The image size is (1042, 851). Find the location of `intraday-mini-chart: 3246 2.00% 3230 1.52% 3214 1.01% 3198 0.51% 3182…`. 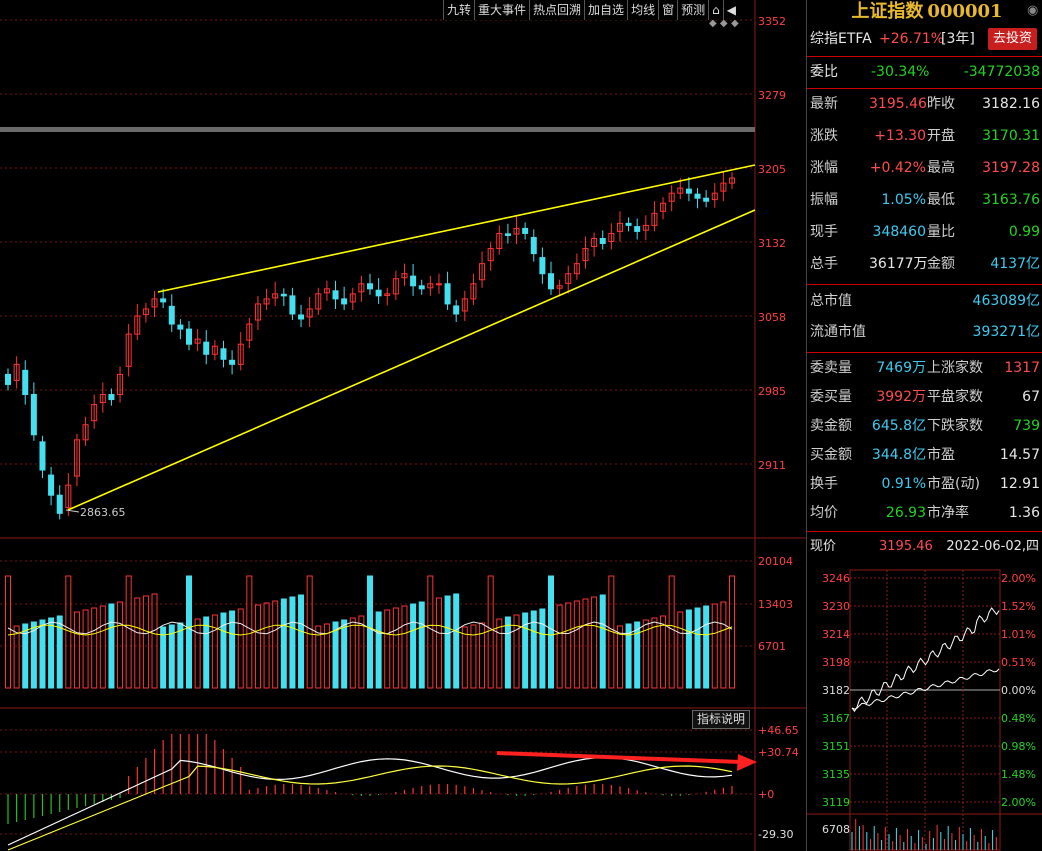

intraday-mini-chart: 3246 2.00% 3230 1.52% 3214 1.01% 3198 0.51% 3182… is located at coordinates (924, 709).